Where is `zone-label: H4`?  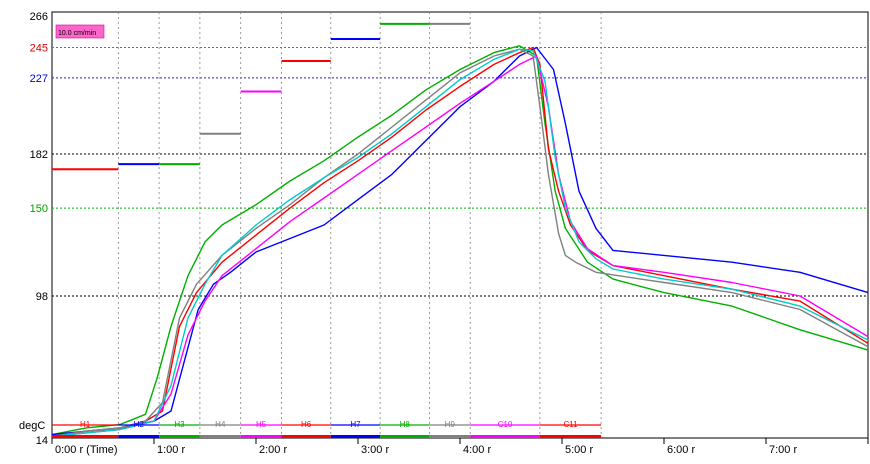
zone-label: H4 is located at coordinates (220, 424).